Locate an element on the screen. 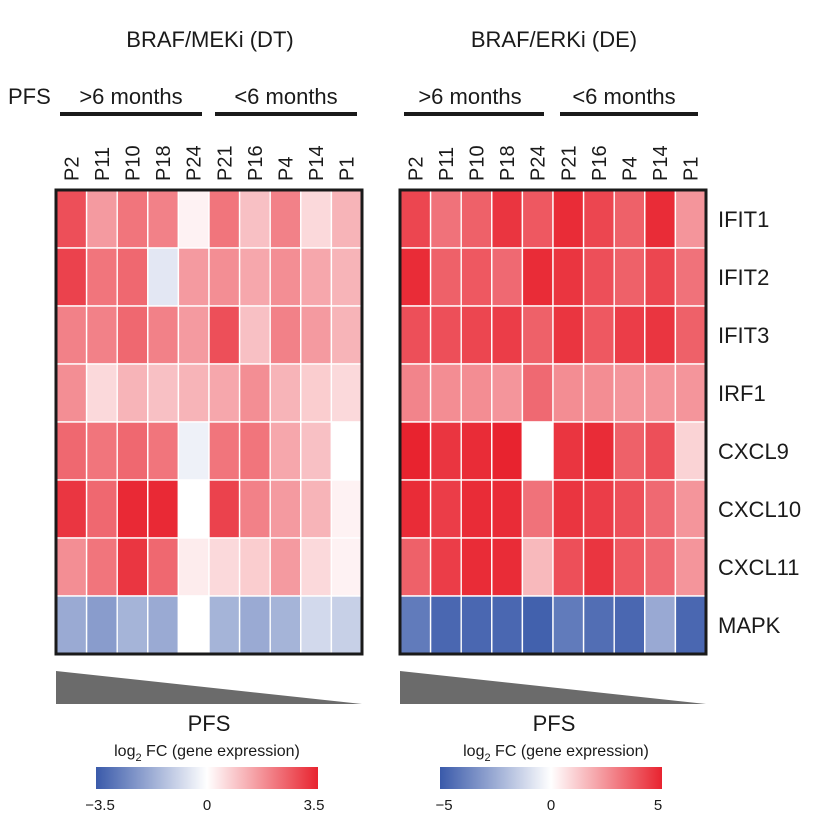  heatmap-cell-ifit2-p18 is located at coordinates (507, 277).